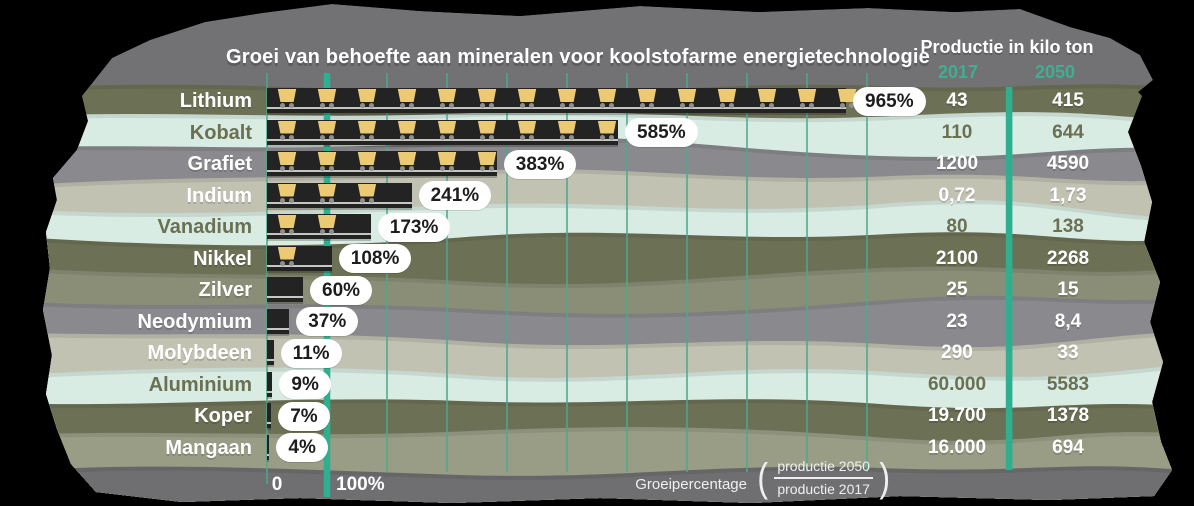 The height and width of the screenshot is (506, 1194). Describe the element at coordinates (507, 272) in the screenshot. I see `gridline-400pct` at that location.